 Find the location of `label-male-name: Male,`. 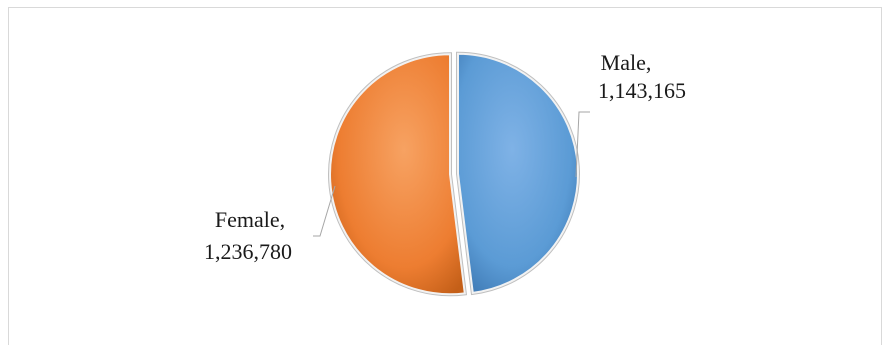

label-male-name: Male, is located at coordinates (626, 62).